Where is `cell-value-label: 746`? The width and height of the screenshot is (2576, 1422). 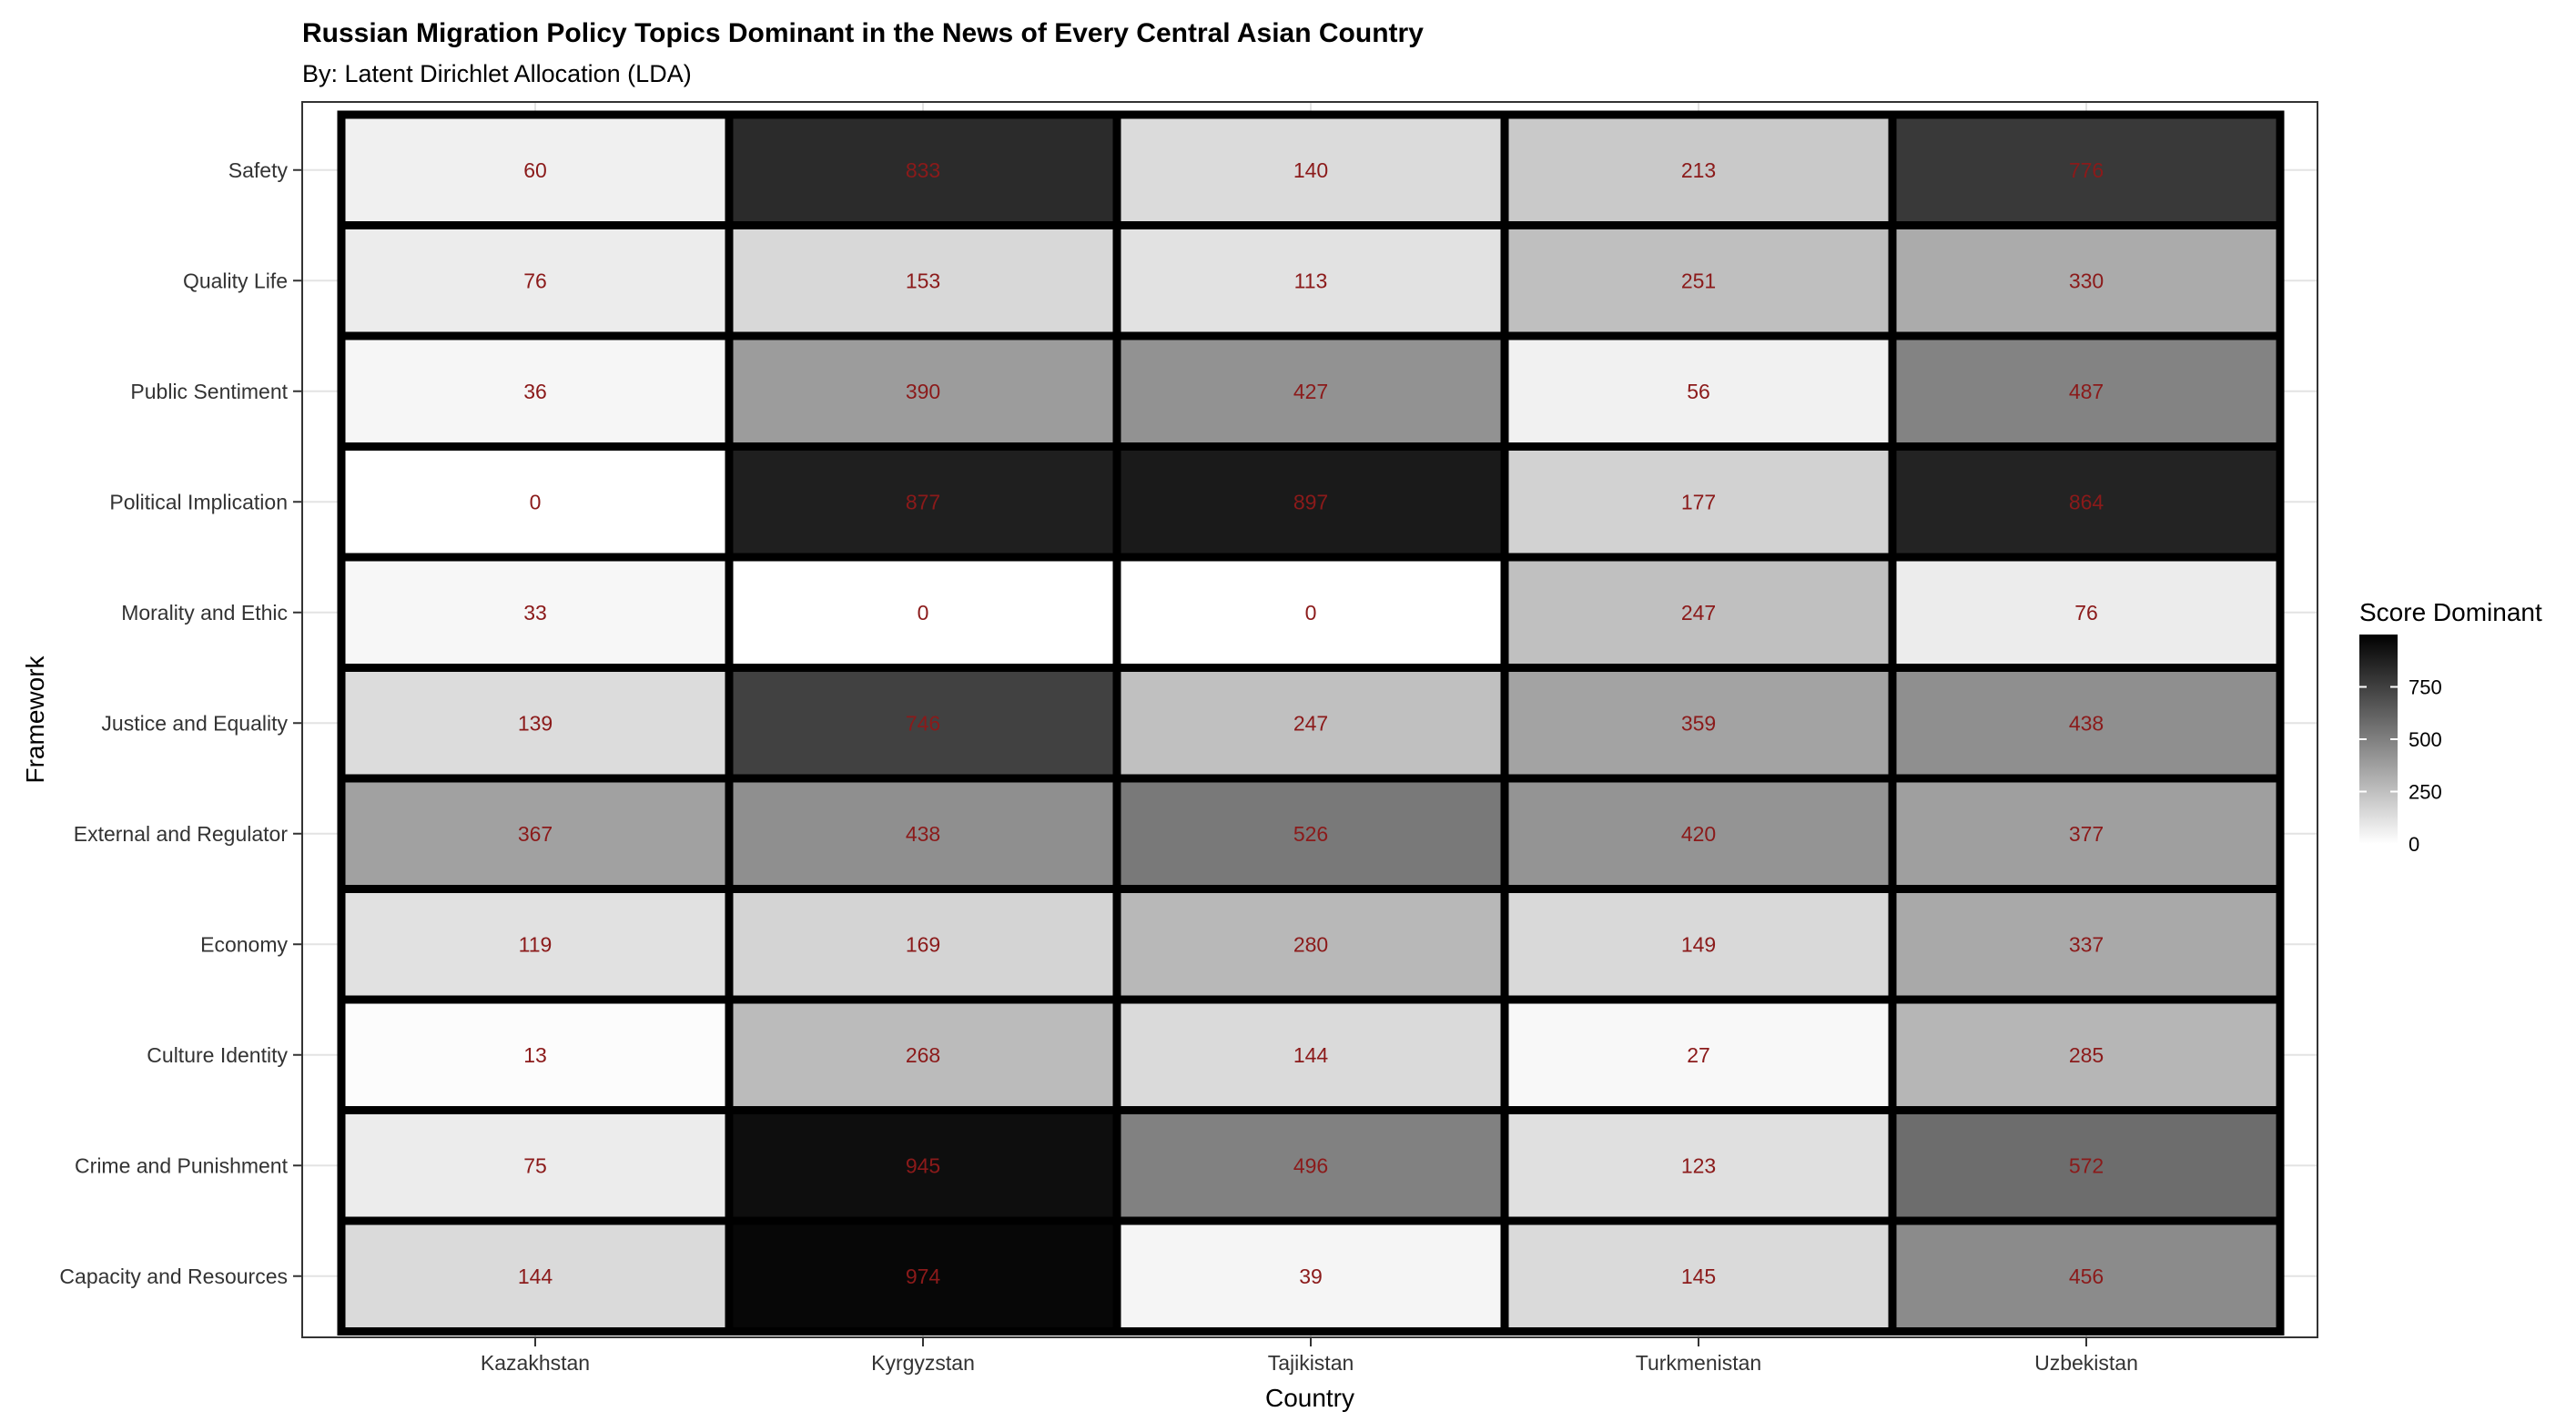
cell-value-label: 746 is located at coordinates (923, 723).